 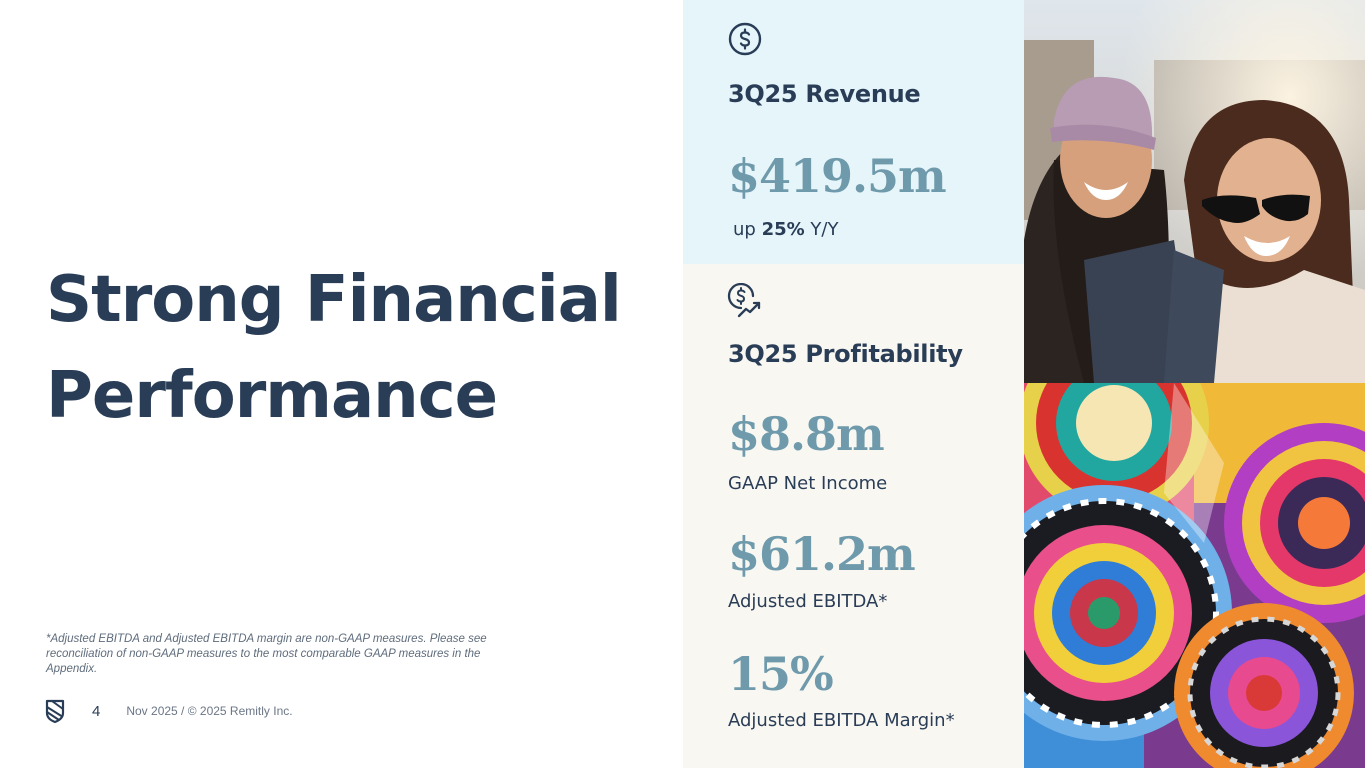 What do you see at coordinates (96, 711) in the screenshot?
I see `page-number: 4` at bounding box center [96, 711].